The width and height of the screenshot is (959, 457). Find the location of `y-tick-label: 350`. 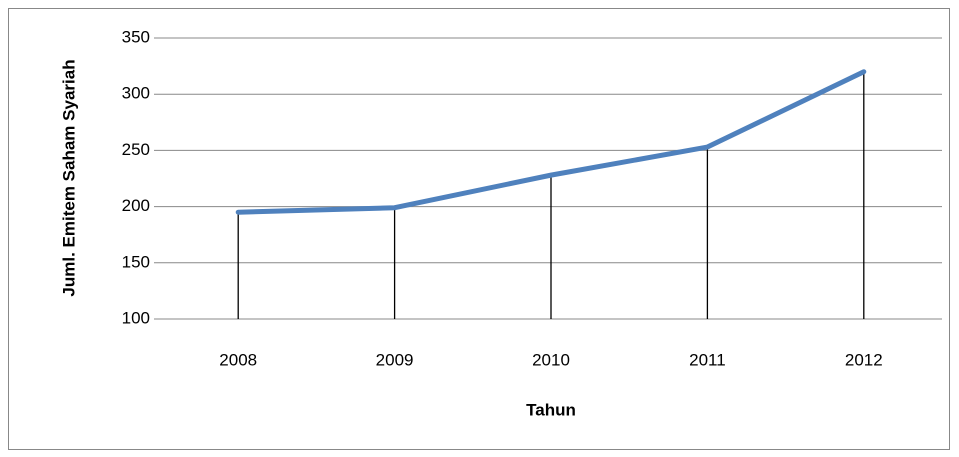

y-tick-label: 350 is located at coordinates (136, 36).